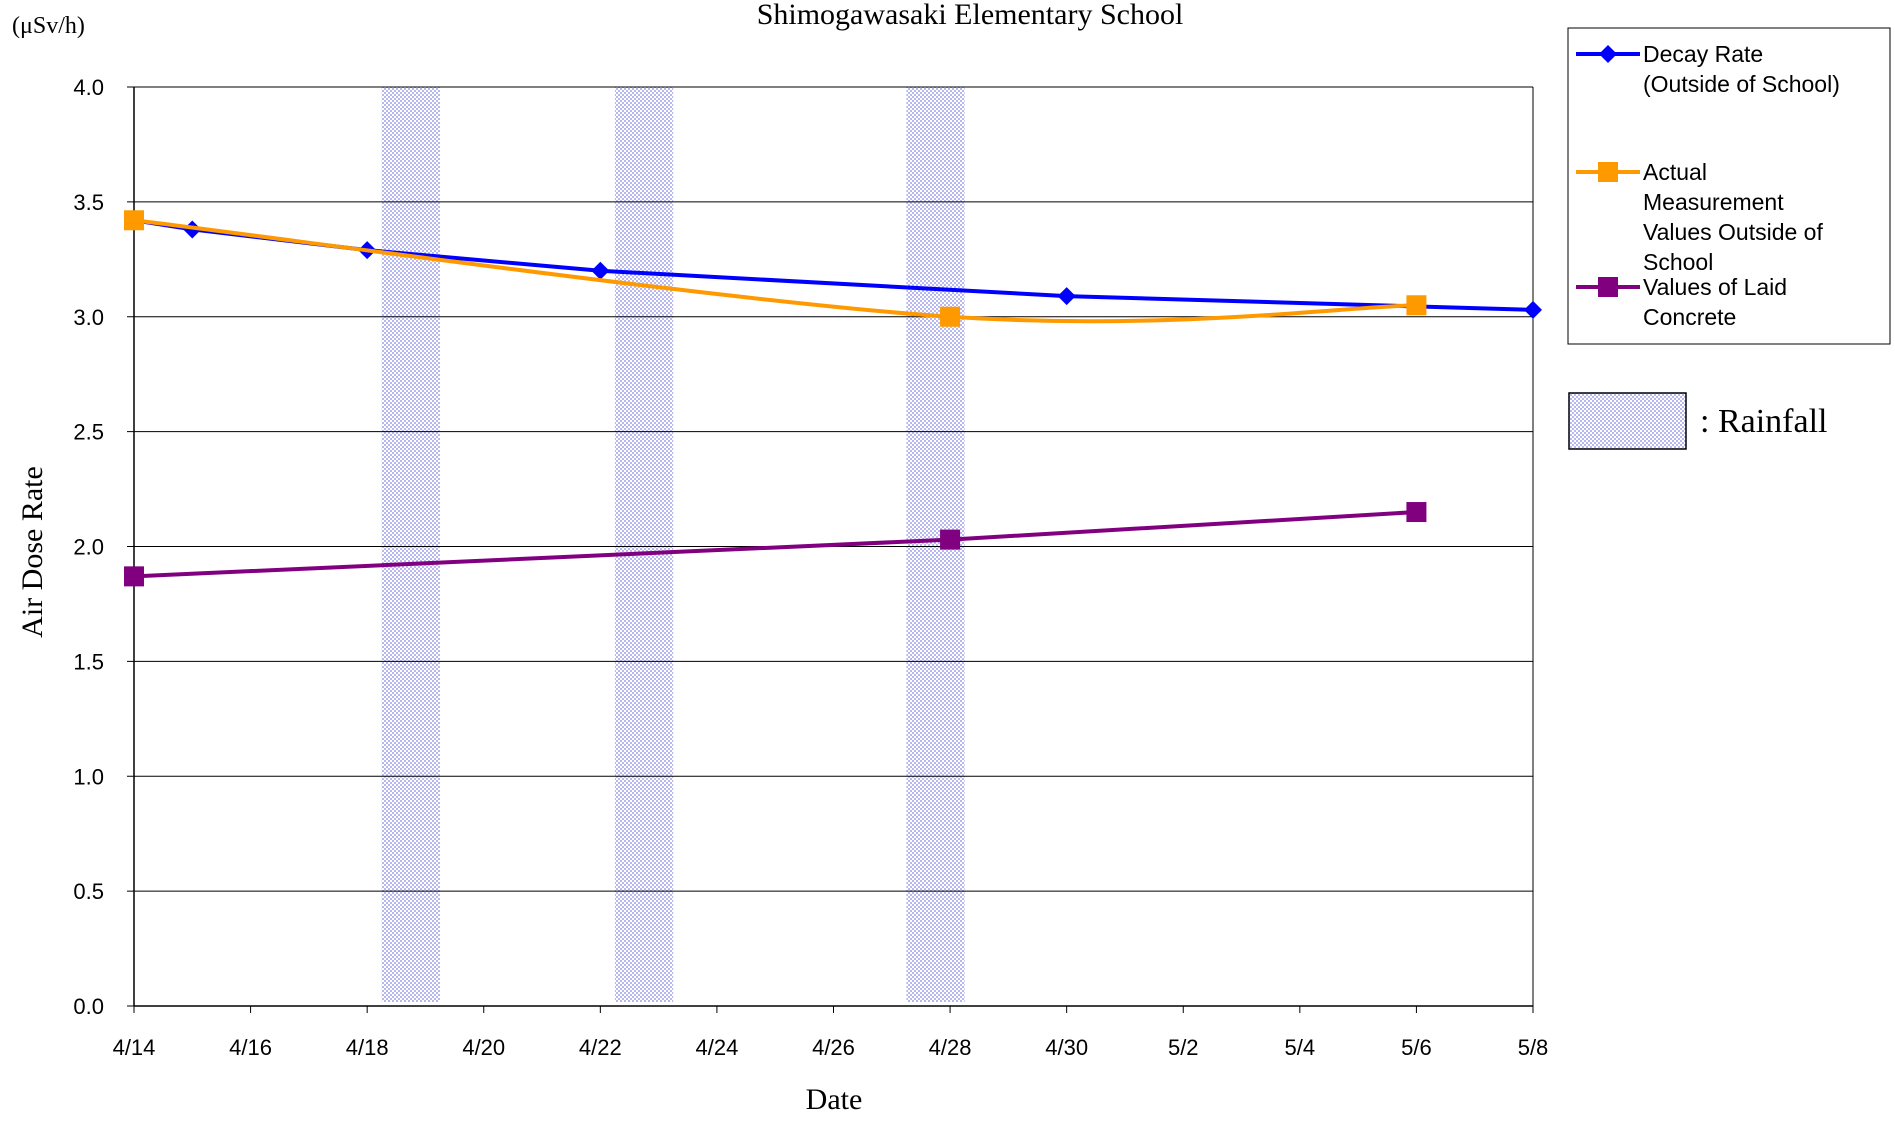 This screenshot has width=1895, height=1123. Describe the element at coordinates (88, 432) in the screenshot. I see `y-tick-label: 2.5` at that location.